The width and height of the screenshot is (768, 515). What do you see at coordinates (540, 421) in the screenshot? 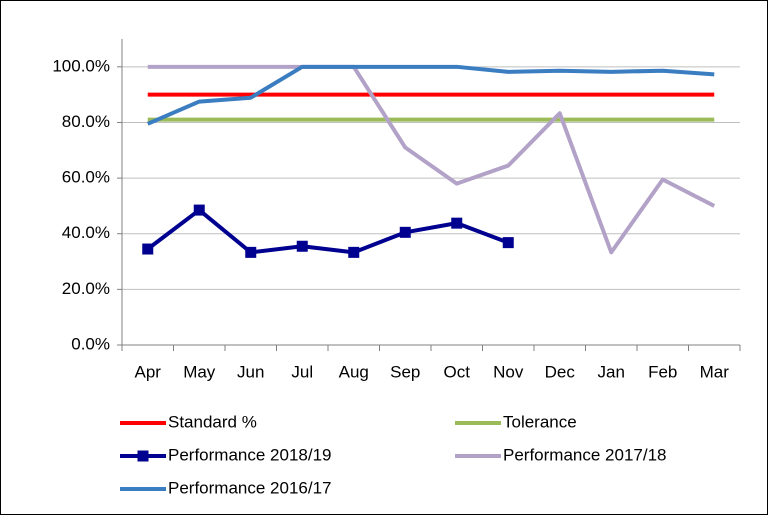
I see `legend-label: Tolerance` at bounding box center [540, 421].